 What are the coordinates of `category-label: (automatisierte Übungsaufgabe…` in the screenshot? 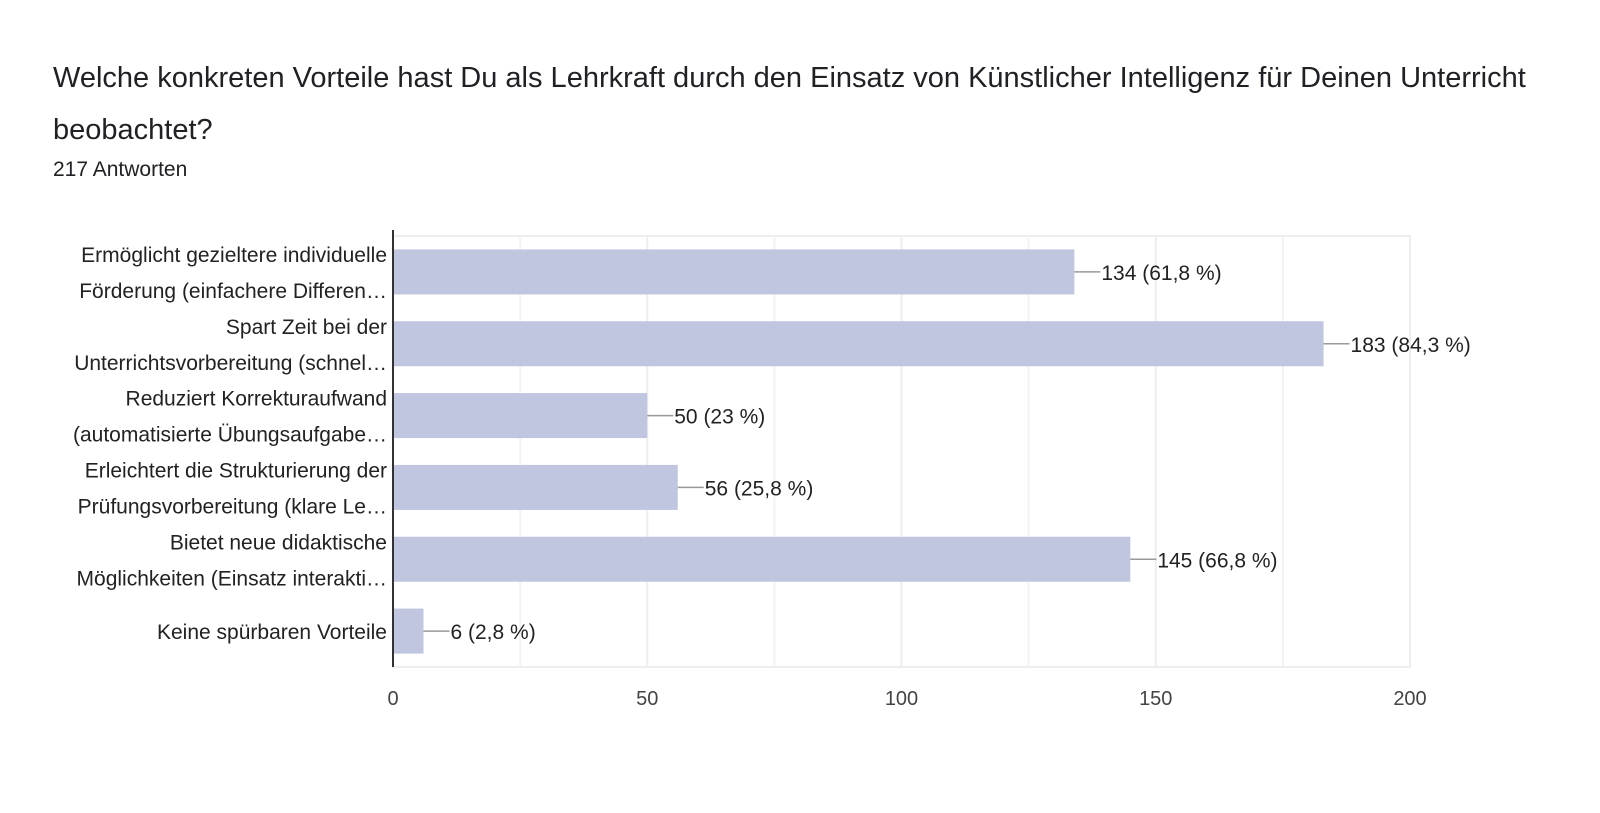 It's located at (230, 435).